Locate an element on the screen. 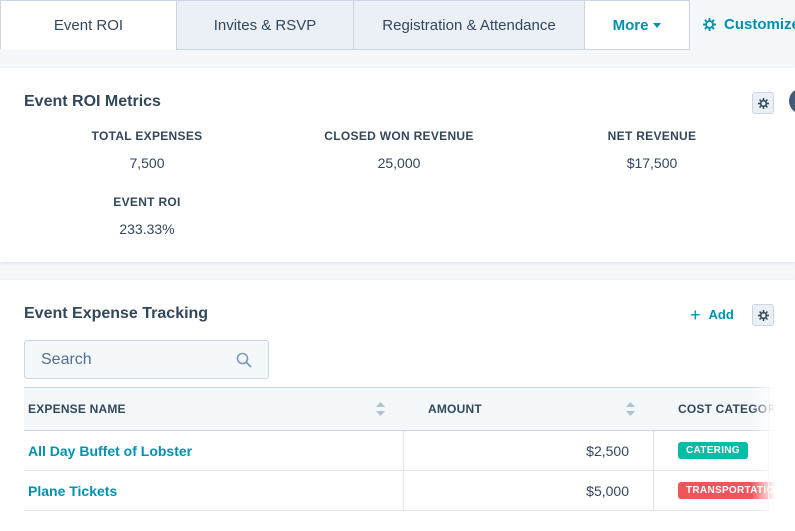 The height and width of the screenshot is (531, 795). search-icon is located at coordinates (244, 360).